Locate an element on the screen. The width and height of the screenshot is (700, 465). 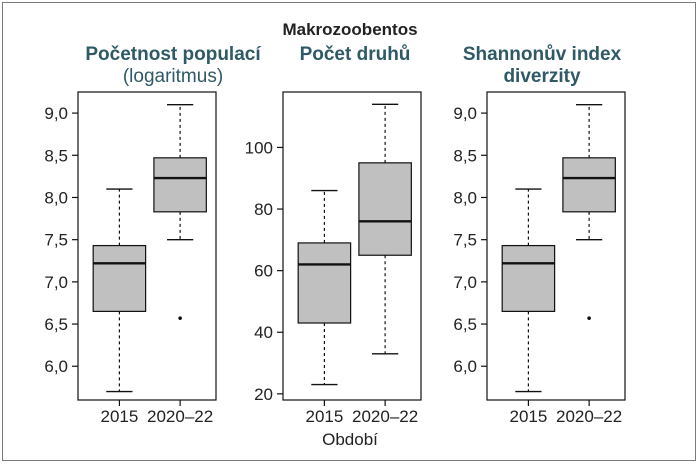
y-tick-label: 80 is located at coordinates (263, 209).